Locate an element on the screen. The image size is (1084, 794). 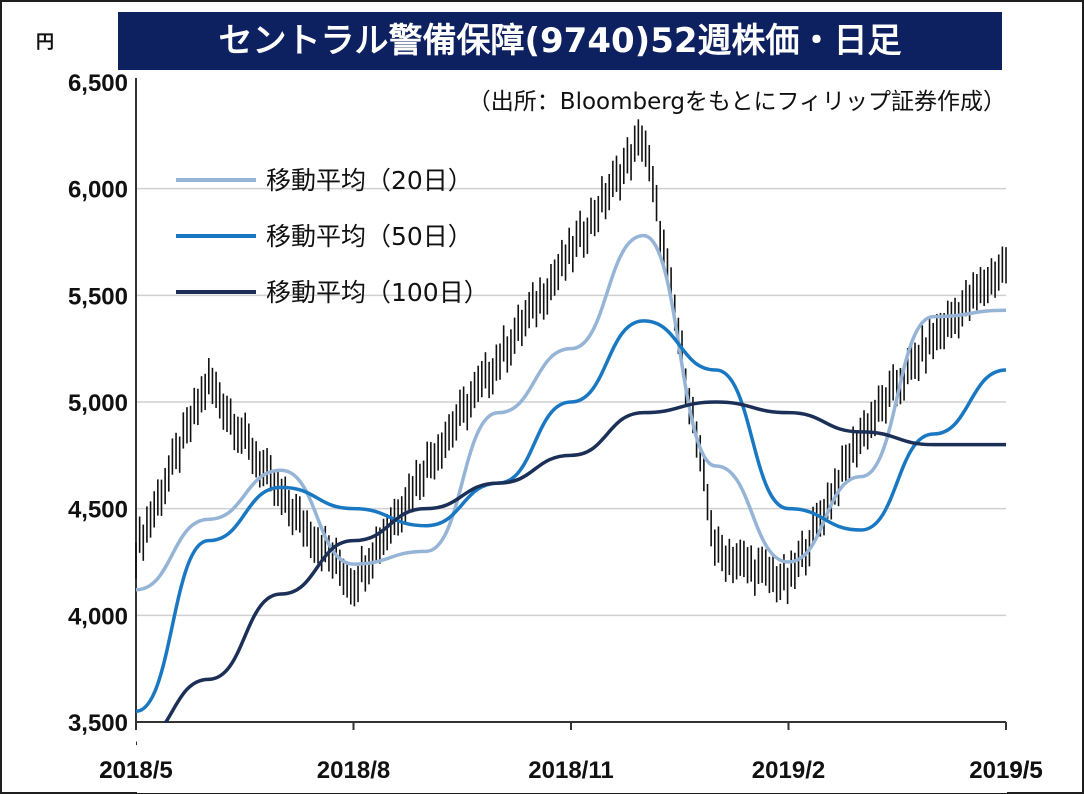
y-tick-label: 6,000 is located at coordinates (98, 190).